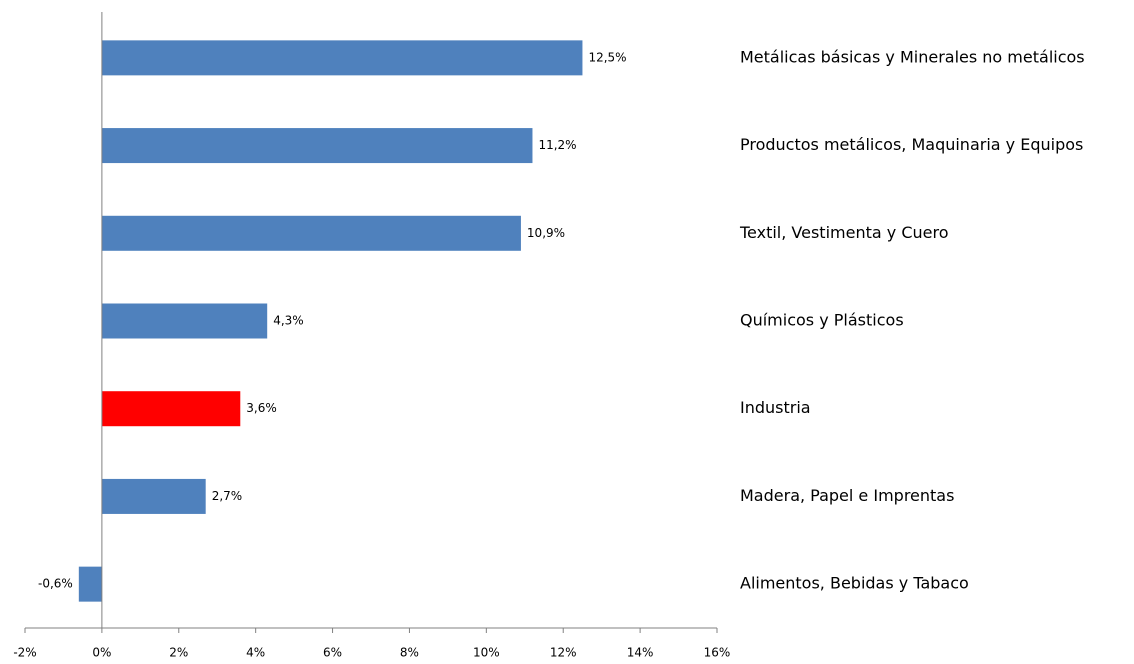 This screenshot has height=664, width=1134. Describe the element at coordinates (775, 407) in the screenshot. I see `category-label: Industria` at that location.